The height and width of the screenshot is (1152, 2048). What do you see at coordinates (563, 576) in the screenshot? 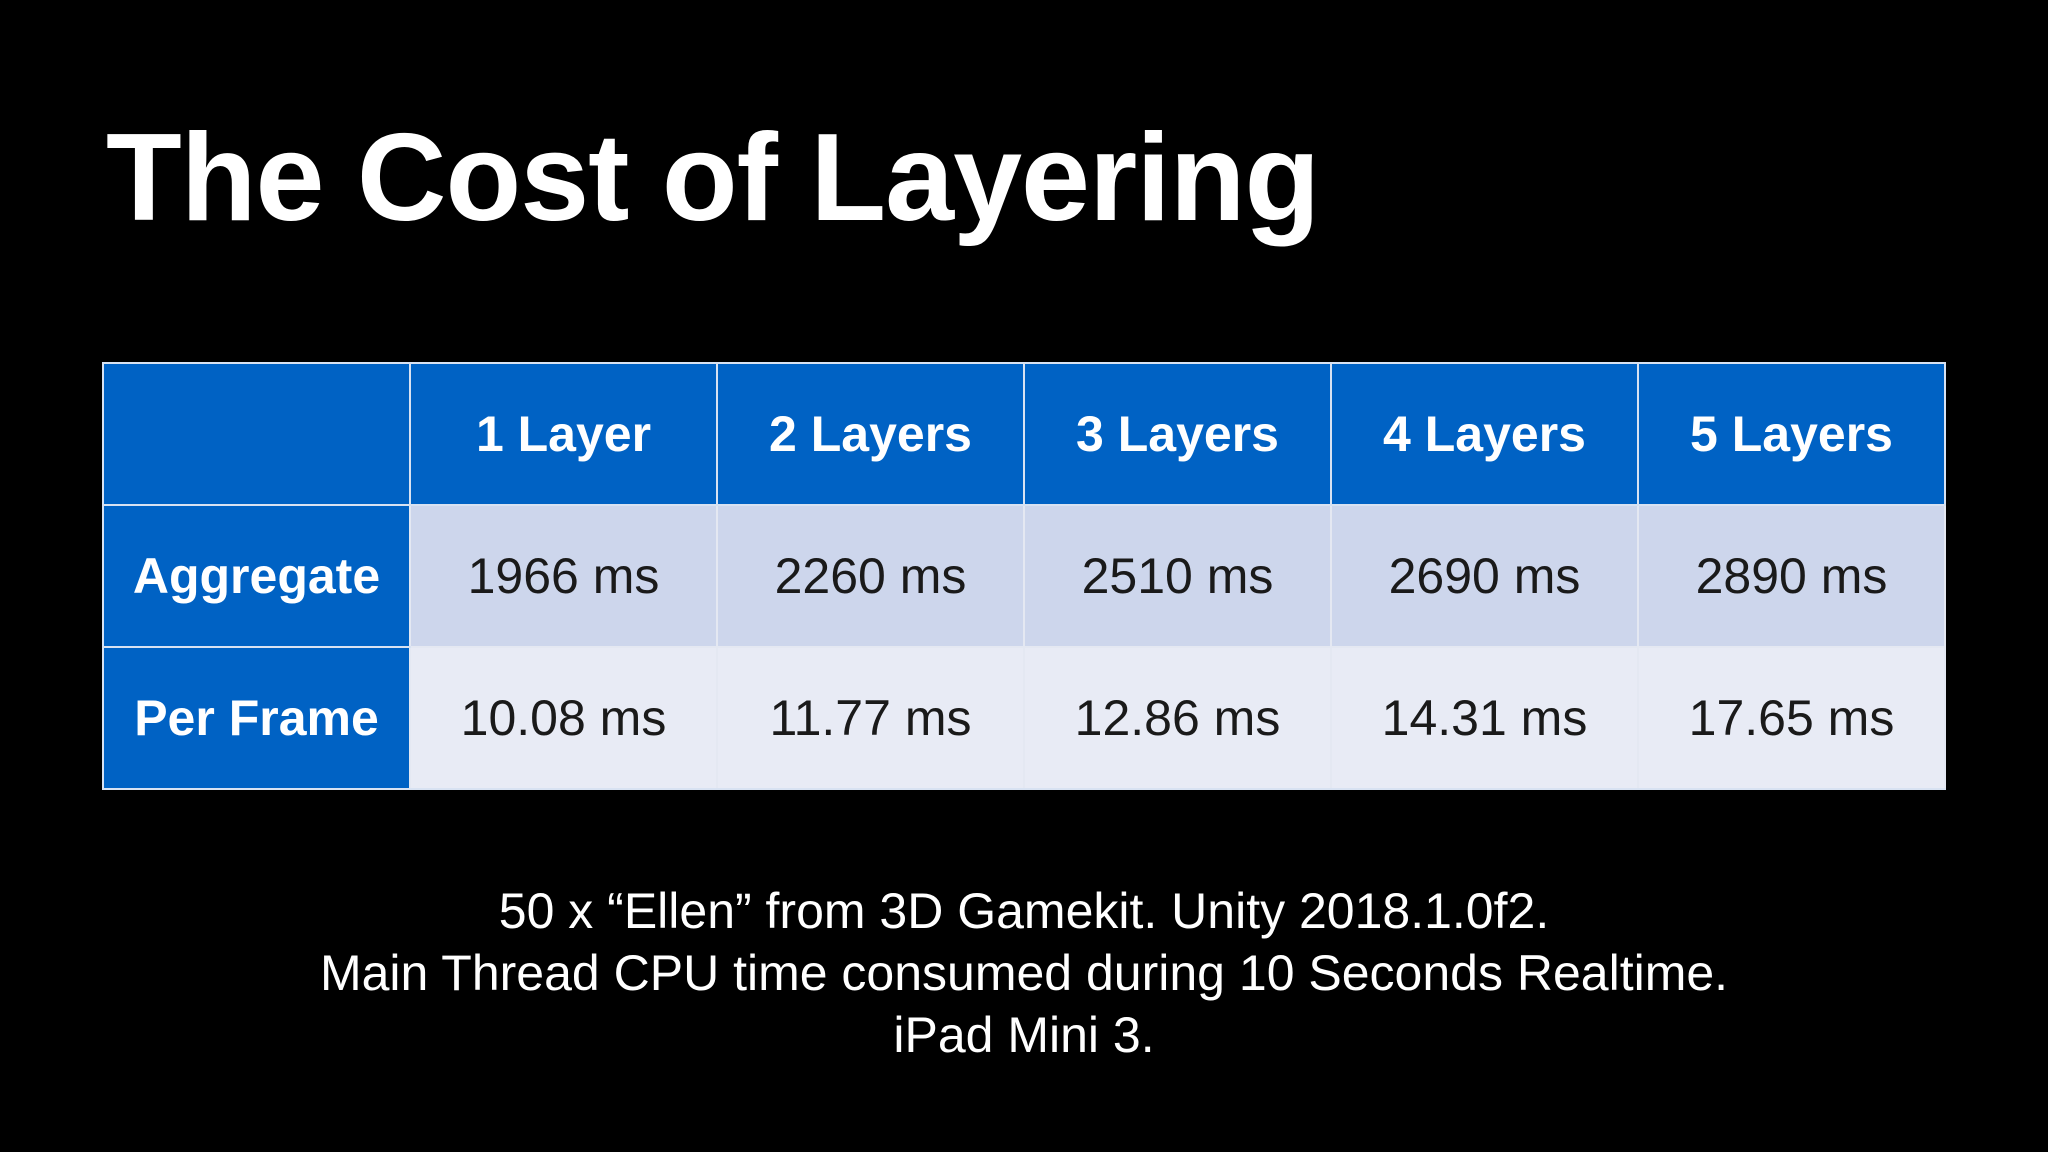
I see `cell-aggregate-1-layer: 1966 ms` at bounding box center [563, 576].